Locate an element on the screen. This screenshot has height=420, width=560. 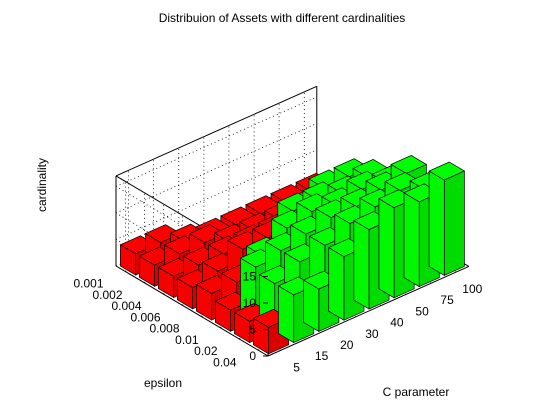
x-tick-label: 40 is located at coordinates (397, 323).